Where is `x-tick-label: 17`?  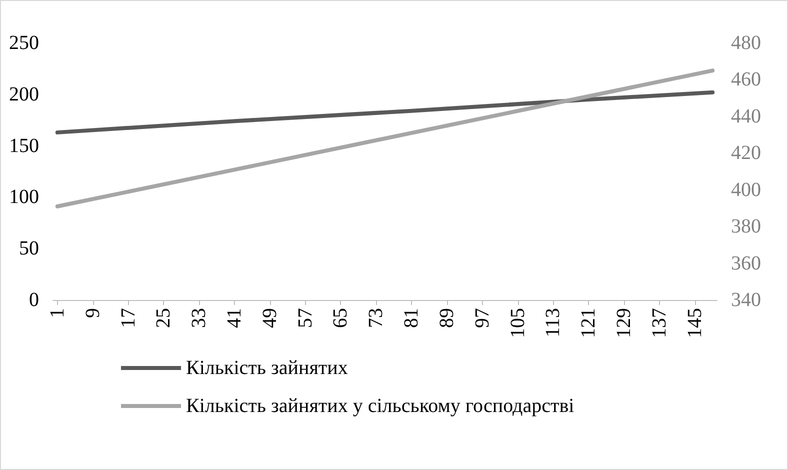
x-tick-label: 17 is located at coordinates (128, 318).